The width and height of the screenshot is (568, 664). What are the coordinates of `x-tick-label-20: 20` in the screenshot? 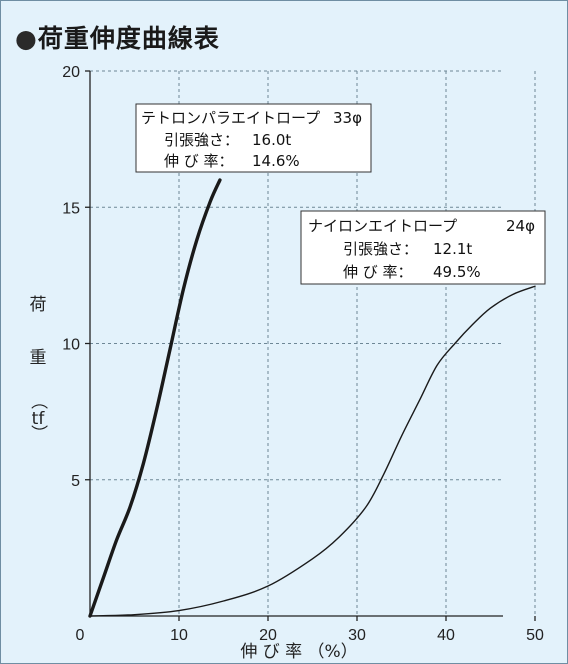 It's located at (268, 635).